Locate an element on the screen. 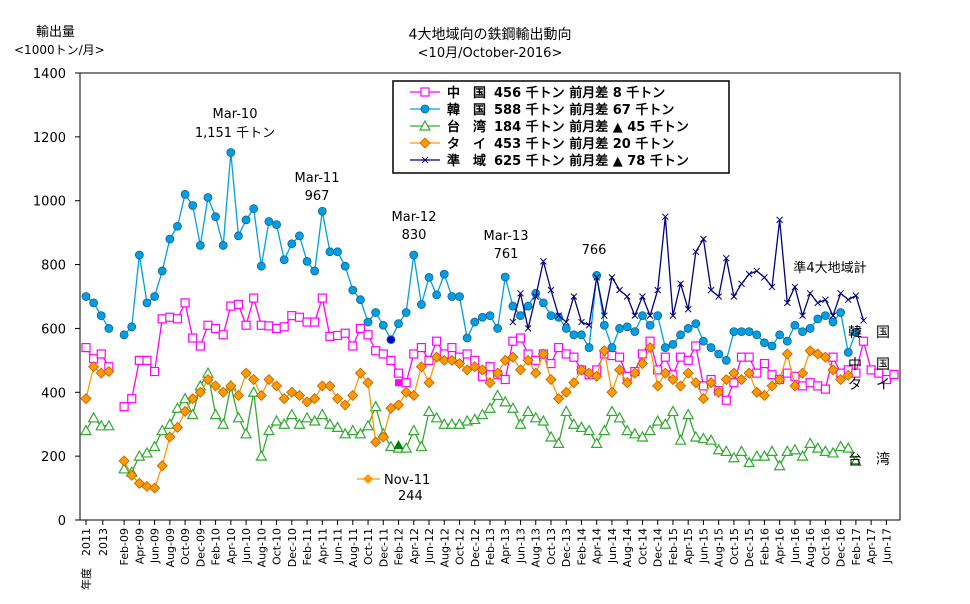 Image resolution: width=970 pixels, height=604 pixels. x-tick-label: Apr-11 is located at coordinates (322, 546).